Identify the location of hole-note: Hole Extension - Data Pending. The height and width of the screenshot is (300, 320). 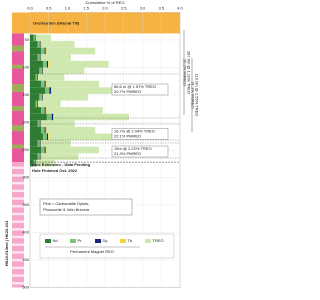
(61, 164).